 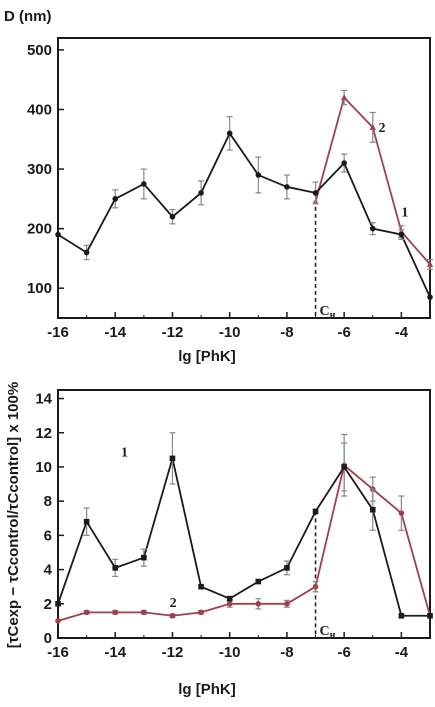 What do you see at coordinates (43, 433) in the screenshot?
I see `y-tick-label: 12` at bounding box center [43, 433].